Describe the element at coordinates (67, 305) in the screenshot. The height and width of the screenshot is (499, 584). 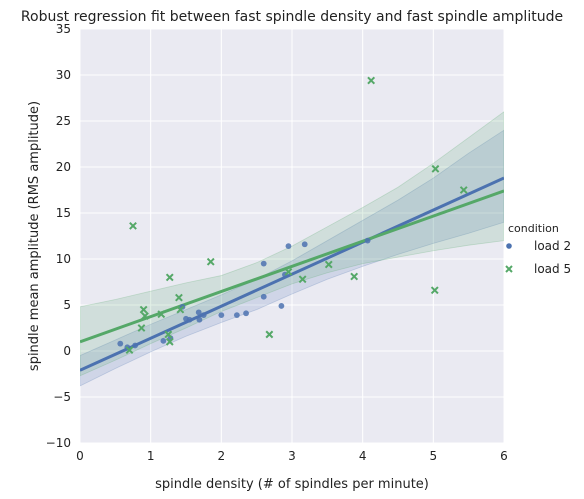
I see `y-tick-label: 5` at that location.